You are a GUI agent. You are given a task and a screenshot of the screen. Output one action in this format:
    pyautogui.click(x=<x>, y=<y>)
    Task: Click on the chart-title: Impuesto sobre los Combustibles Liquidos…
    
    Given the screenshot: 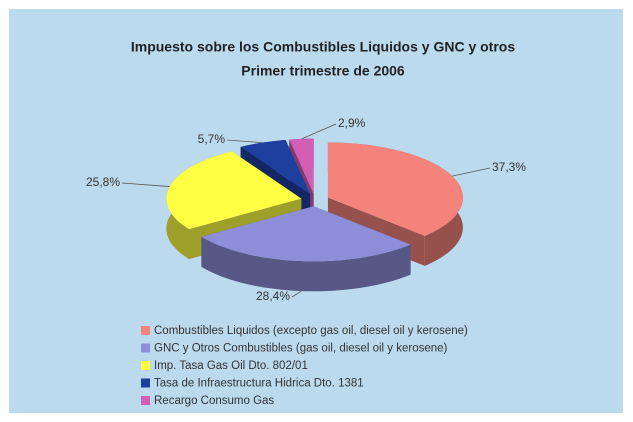 What is the action you would take?
    pyautogui.click(x=323, y=47)
    